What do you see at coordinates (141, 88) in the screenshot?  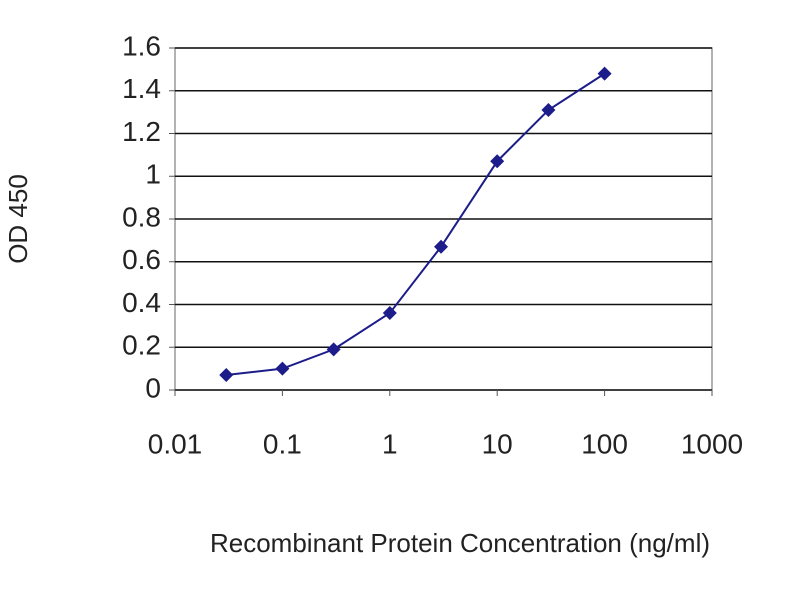 I see `y-tick-label: 1.4` at bounding box center [141, 88].